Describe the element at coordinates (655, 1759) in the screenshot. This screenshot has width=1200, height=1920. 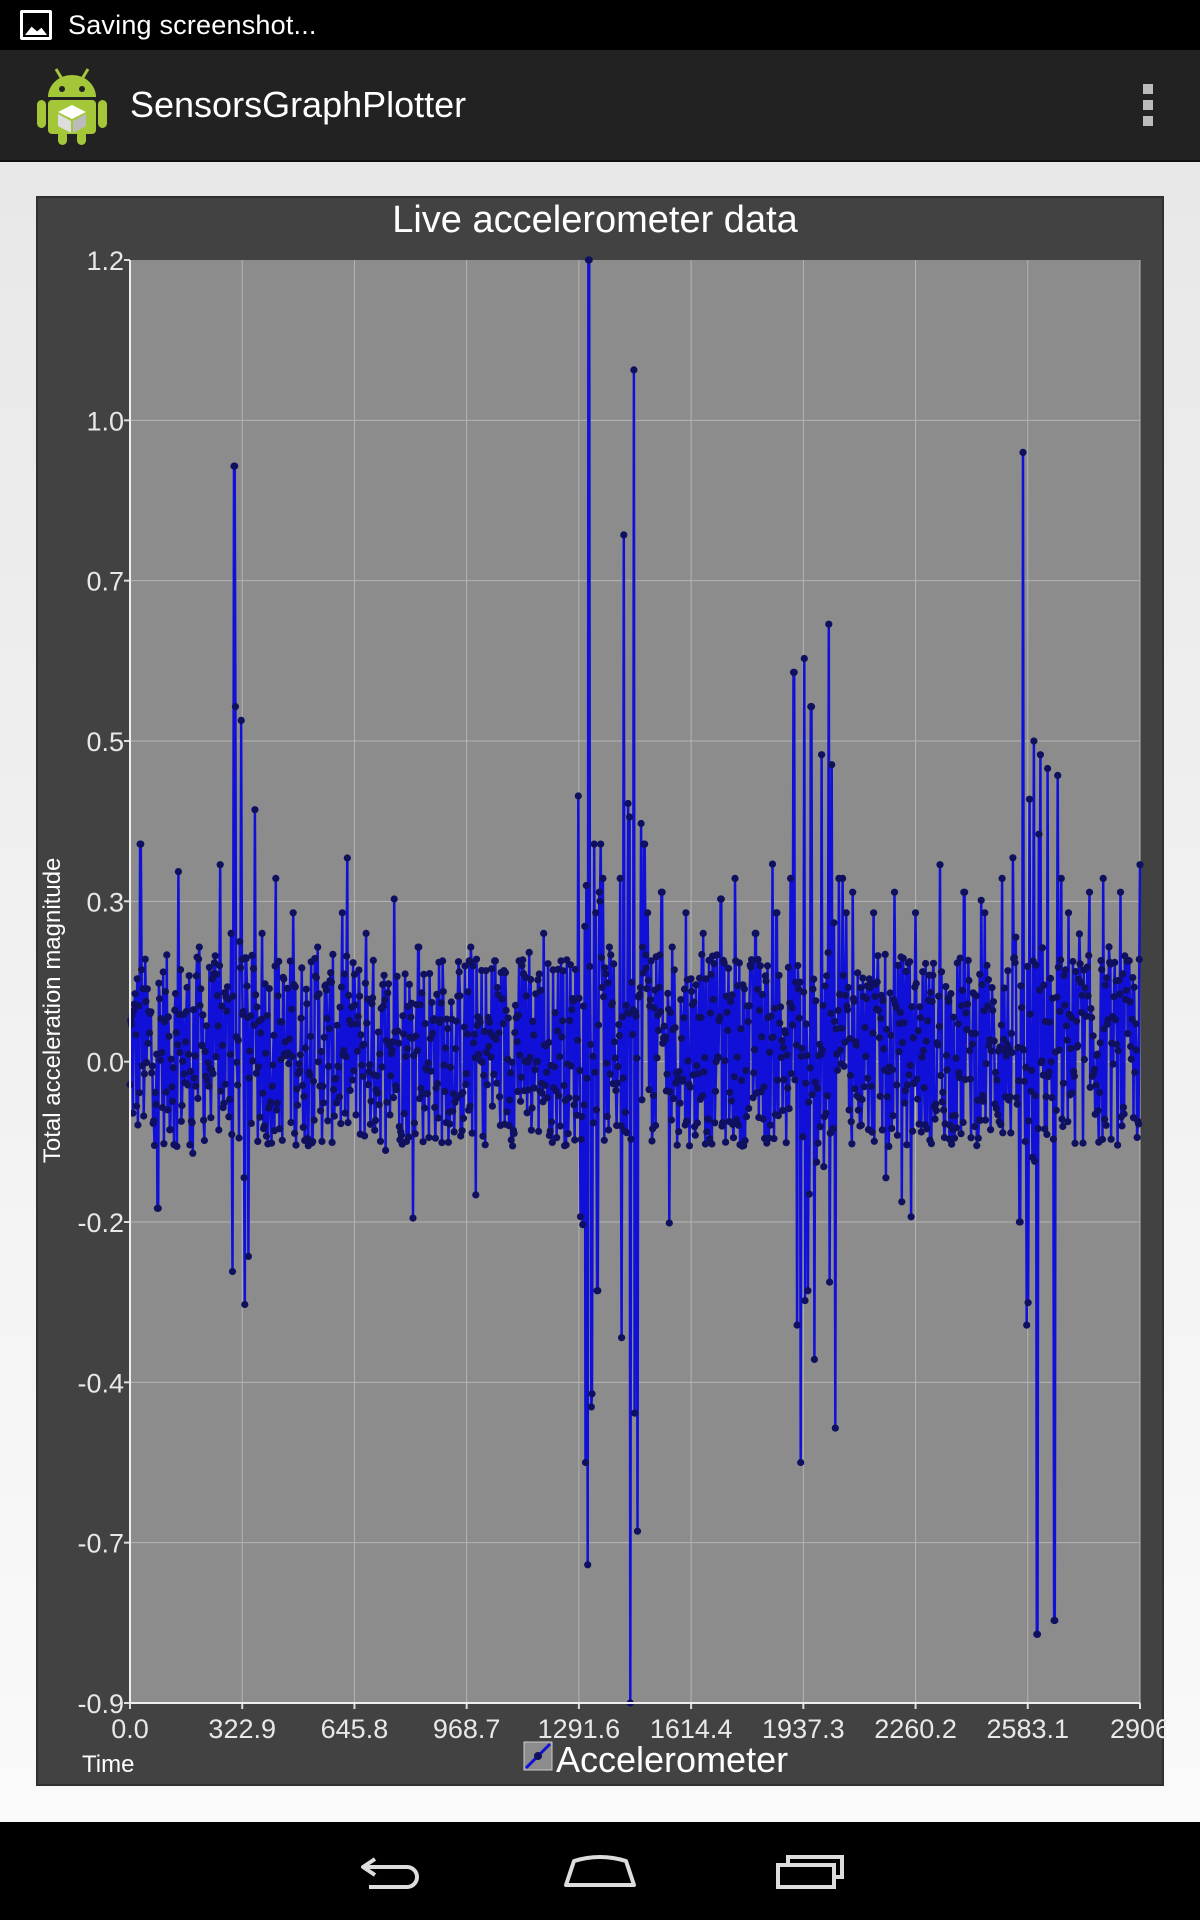
I see `legend: Accelerometer` at that location.